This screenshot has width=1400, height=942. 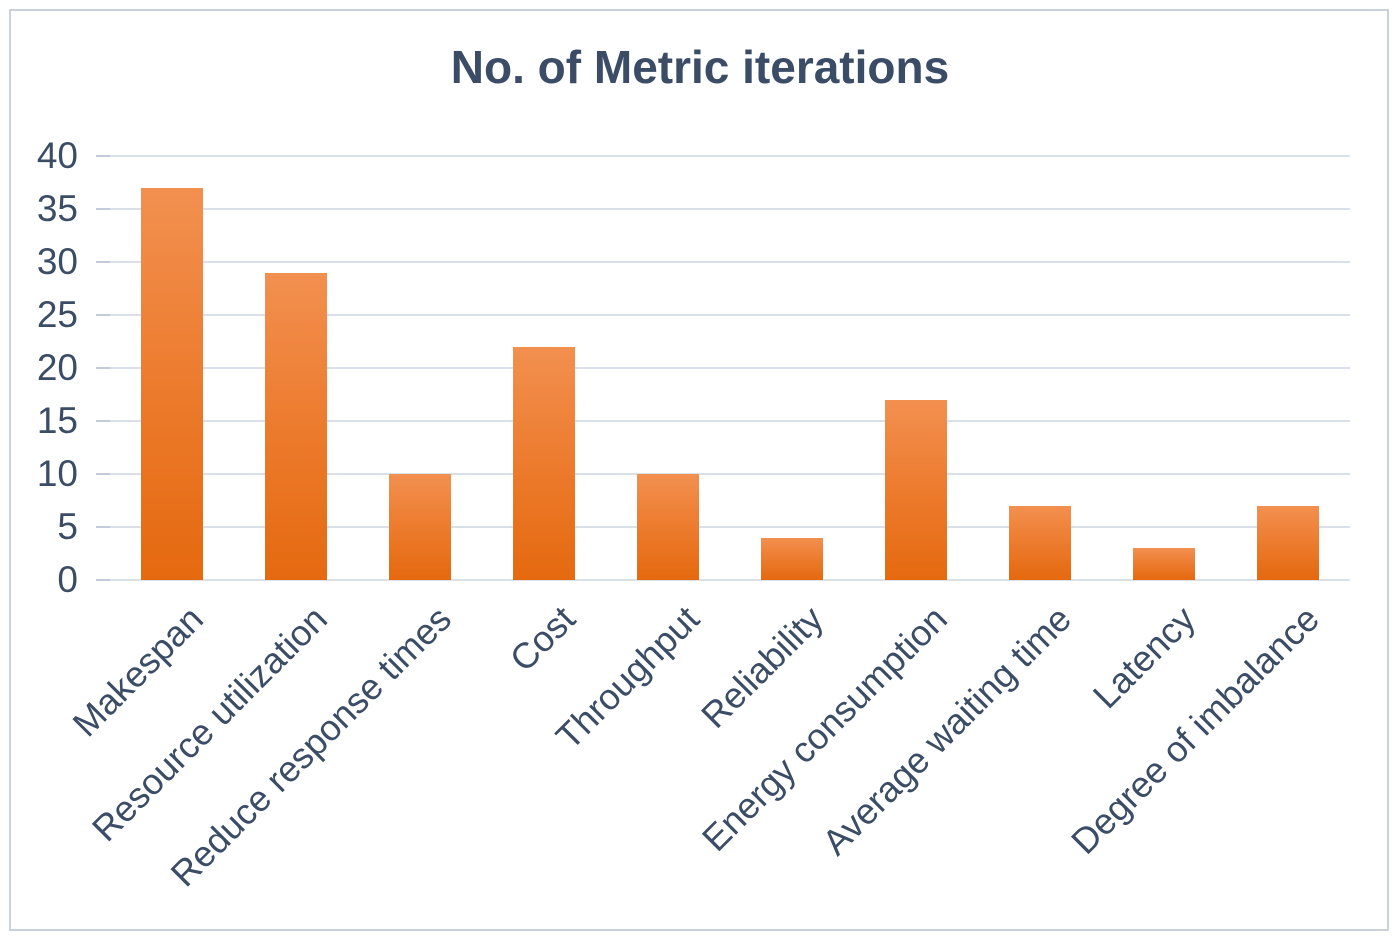 I want to click on x-tick-label: Energy consumption, so click(x=824, y=729).